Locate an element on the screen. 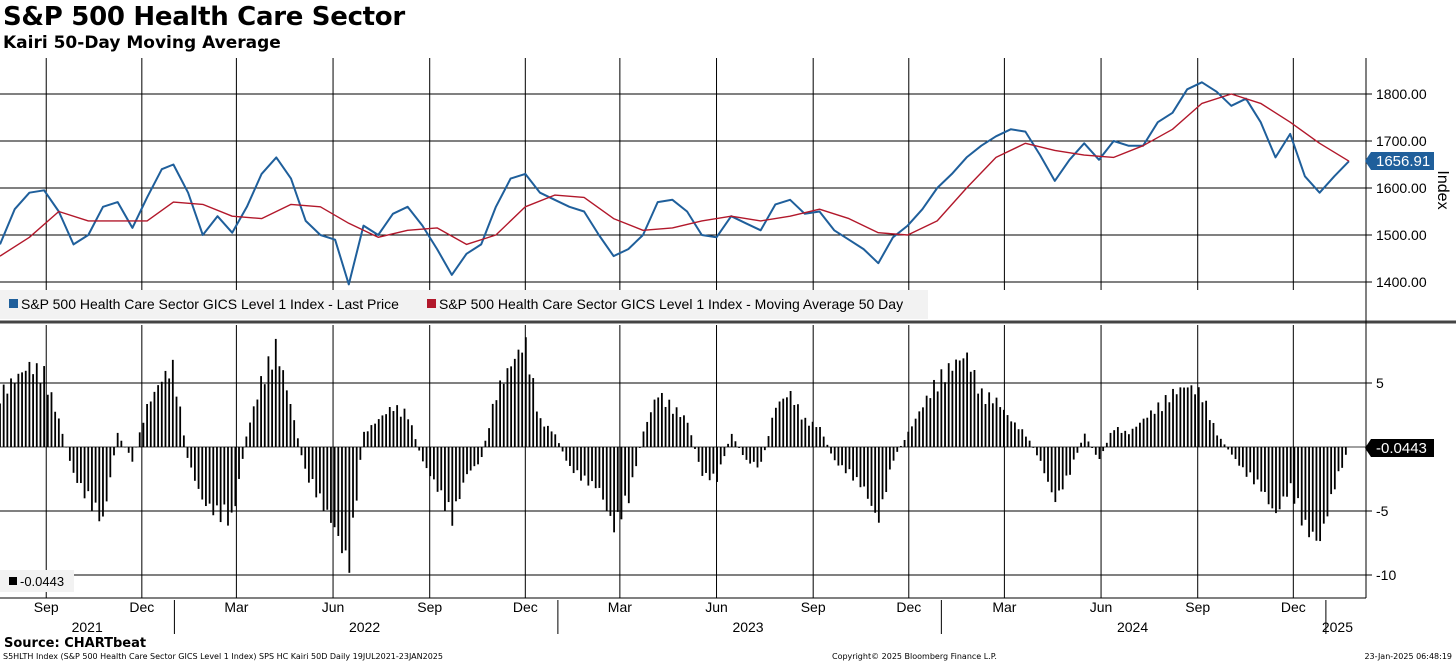  x-tick-month-12: Sep is located at coordinates (1197, 607).